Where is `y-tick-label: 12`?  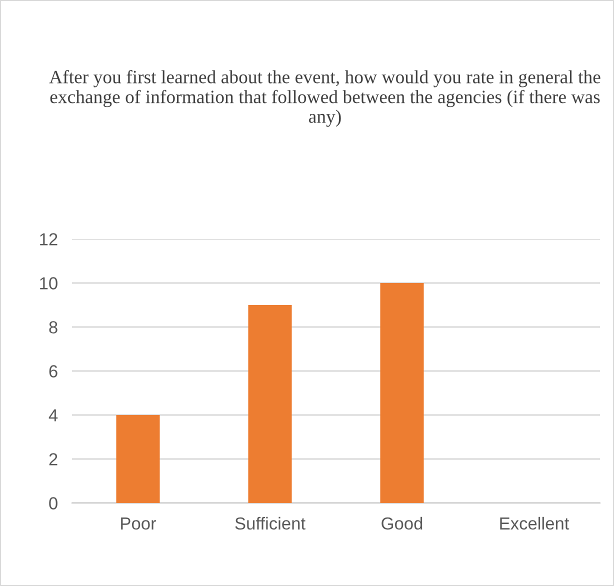 y-tick-label: 12 is located at coordinates (49, 239).